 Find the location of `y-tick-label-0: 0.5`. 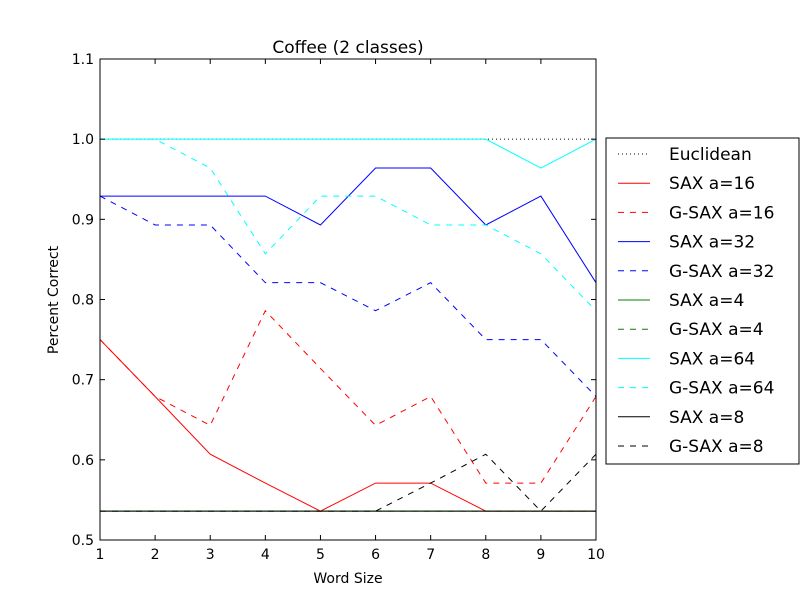

y-tick-label-0: 0.5 is located at coordinates (83, 541).